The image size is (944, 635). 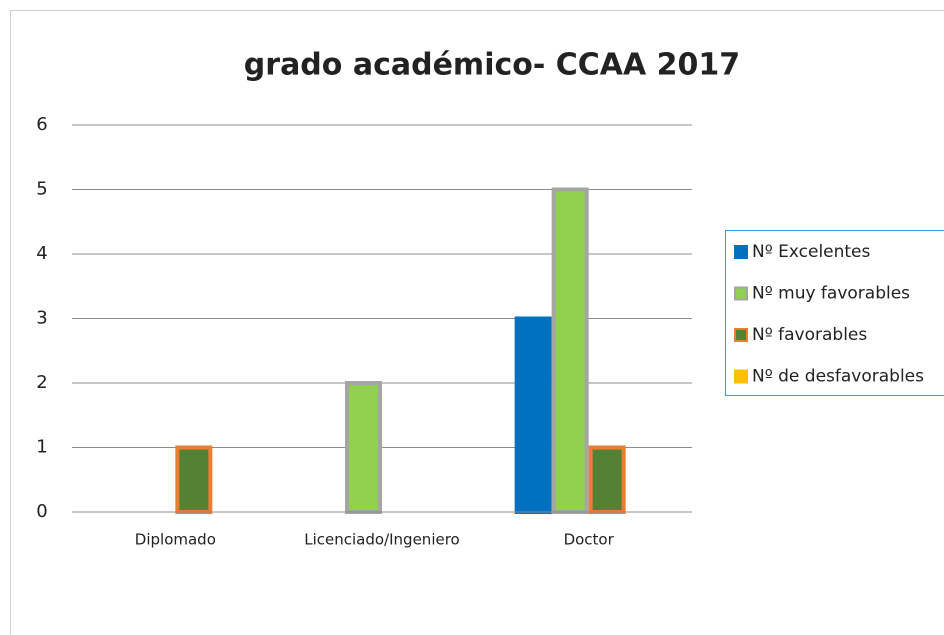 What do you see at coordinates (41, 124) in the screenshot?
I see `y-tick-label: 6` at bounding box center [41, 124].